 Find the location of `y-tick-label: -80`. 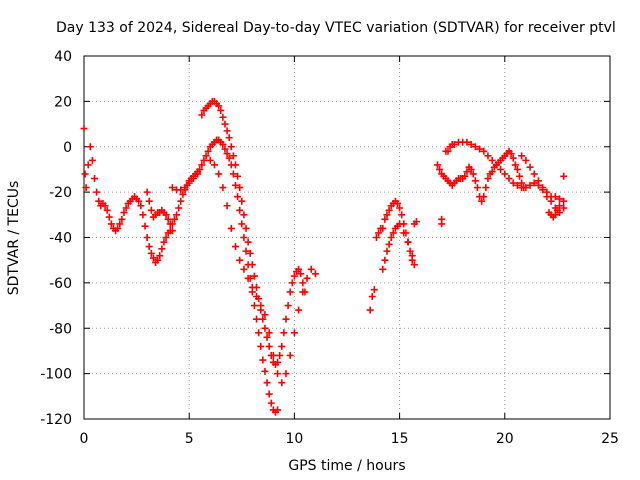

y-tick-label: -80 is located at coordinates (60, 329).